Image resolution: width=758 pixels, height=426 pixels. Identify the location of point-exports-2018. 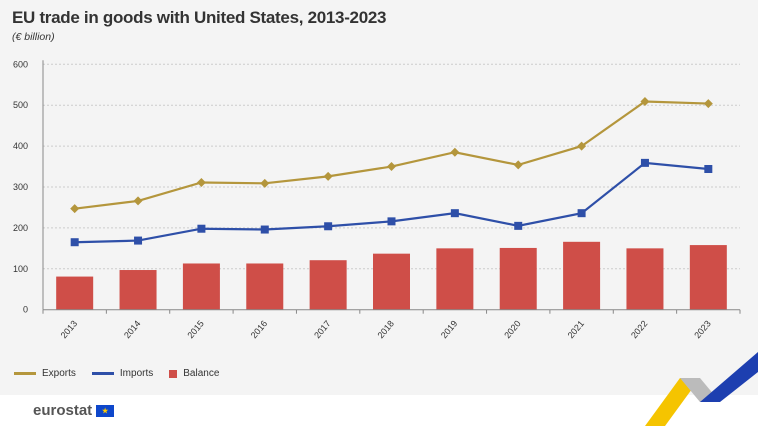
(391, 167).